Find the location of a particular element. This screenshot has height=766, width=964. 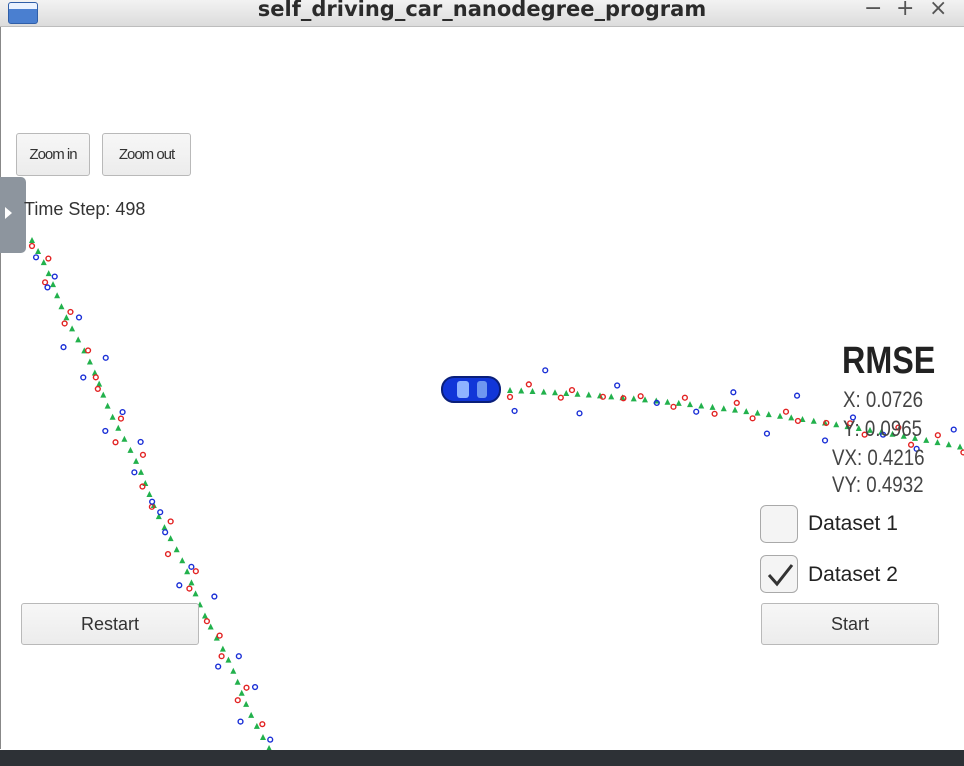

minimize-button: − is located at coordinates (873, 10).